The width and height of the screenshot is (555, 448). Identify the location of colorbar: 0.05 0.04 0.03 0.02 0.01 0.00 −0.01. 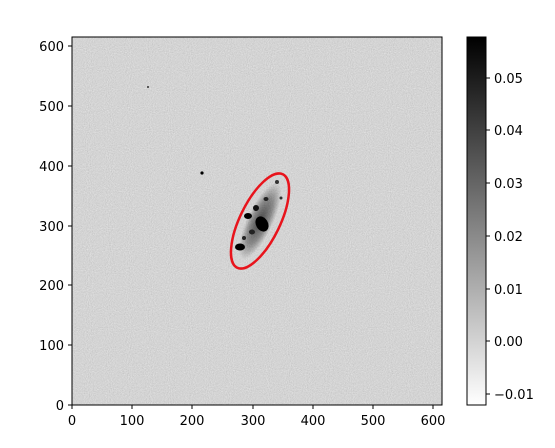
(500, 221).